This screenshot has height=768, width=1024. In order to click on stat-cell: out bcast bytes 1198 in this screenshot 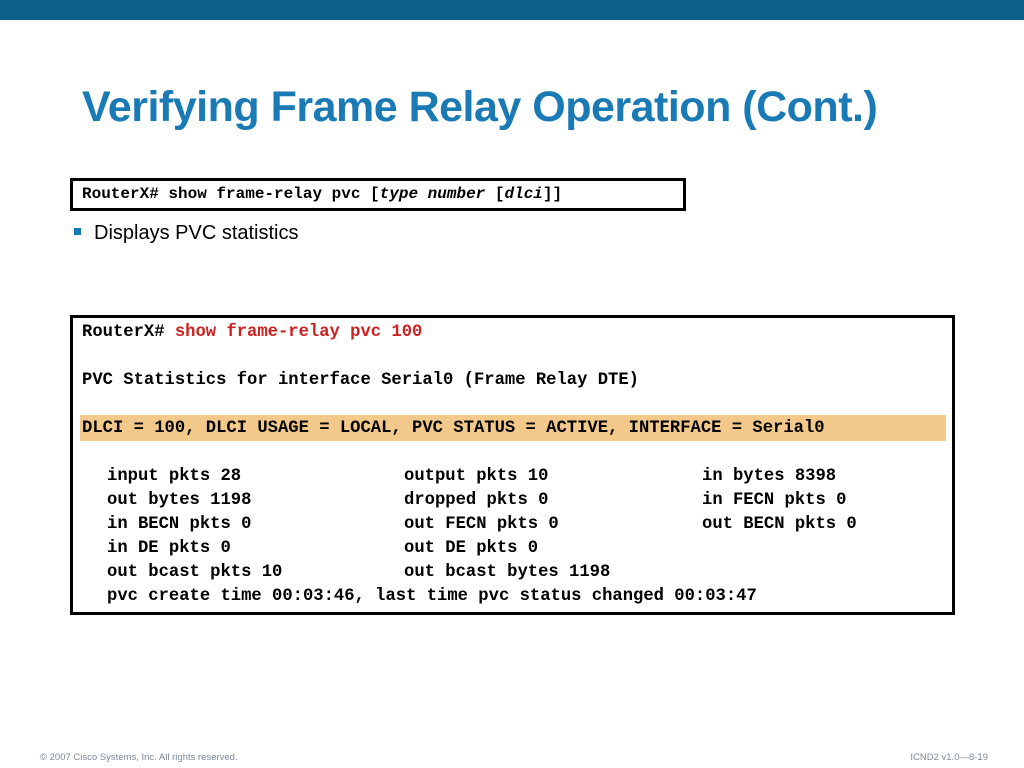, I will do `click(507, 572)`.